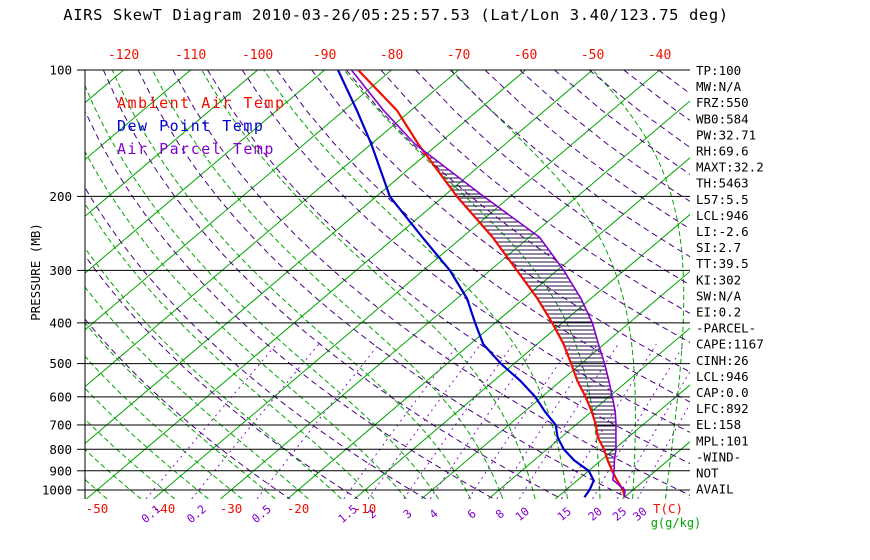  I want to click on stats-line: CINH:26, so click(722, 360).